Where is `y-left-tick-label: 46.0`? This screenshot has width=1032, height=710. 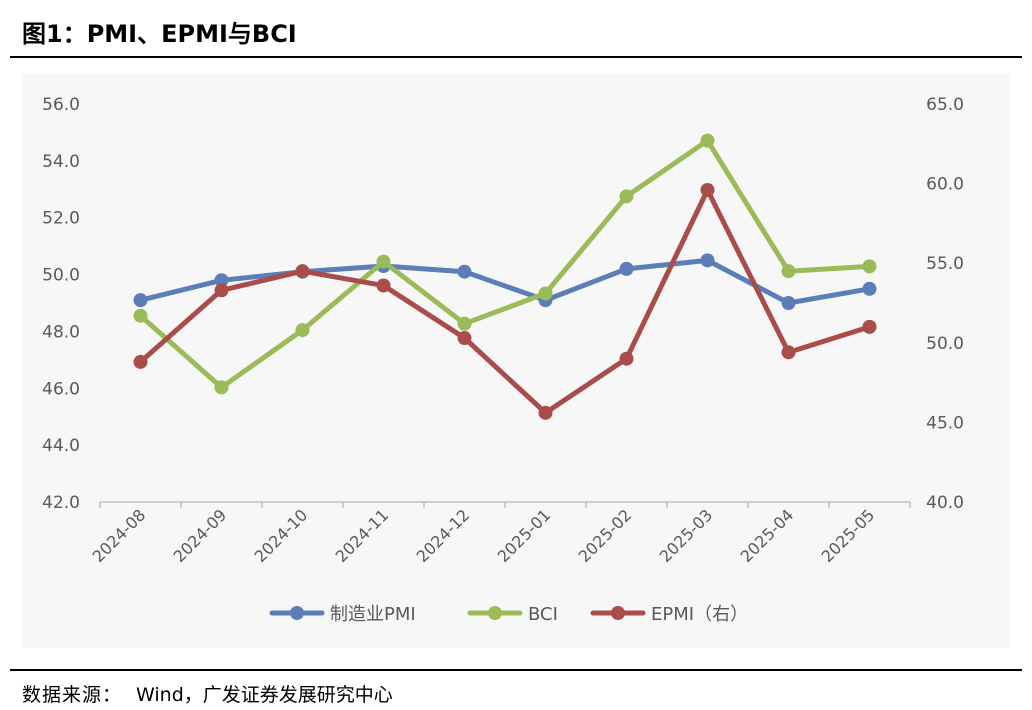
y-left-tick-label: 46.0 is located at coordinates (61, 389).